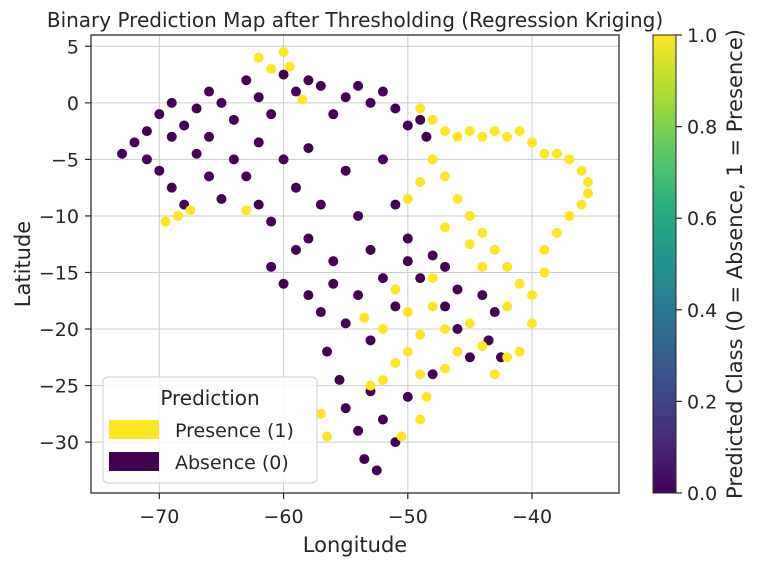 This screenshot has width=759, height=570. What do you see at coordinates (702, 494) in the screenshot?
I see `colorbar-tick-label: 0.0` at bounding box center [702, 494].